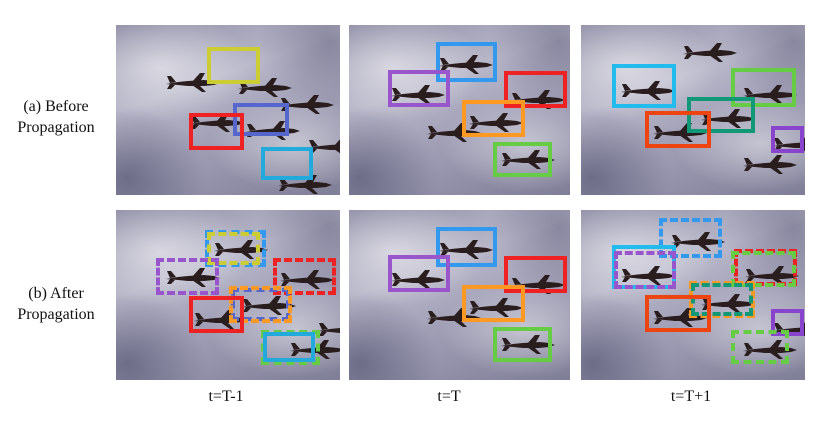 This screenshot has height=426, width=823. I want to click on row-label-after: (b) After Propagation, so click(56, 304).